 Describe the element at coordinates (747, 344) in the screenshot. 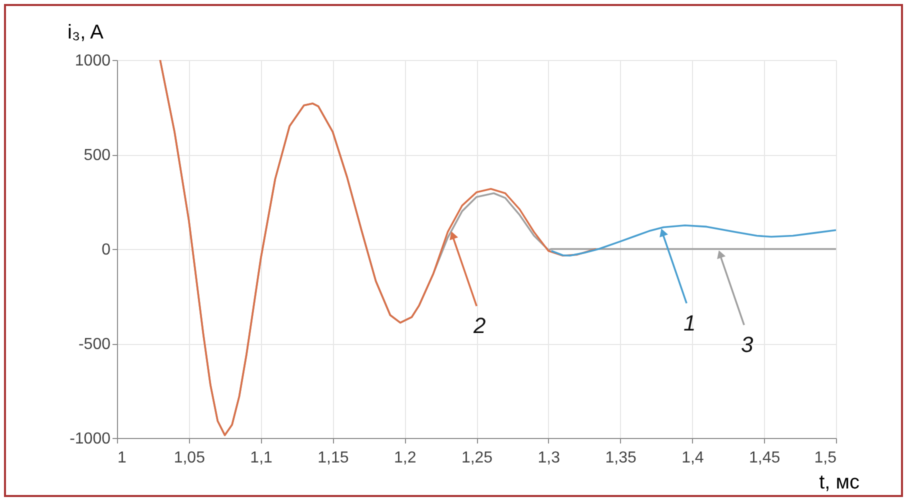

I see `annotation: 3` at that location.